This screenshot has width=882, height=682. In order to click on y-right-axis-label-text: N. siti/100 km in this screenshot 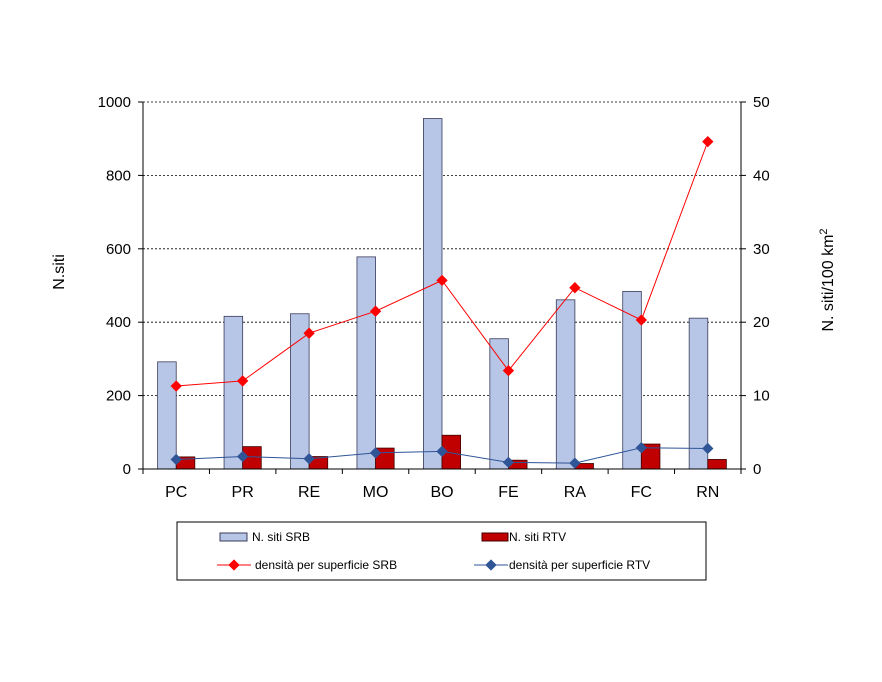, I will do `click(828, 283)`.